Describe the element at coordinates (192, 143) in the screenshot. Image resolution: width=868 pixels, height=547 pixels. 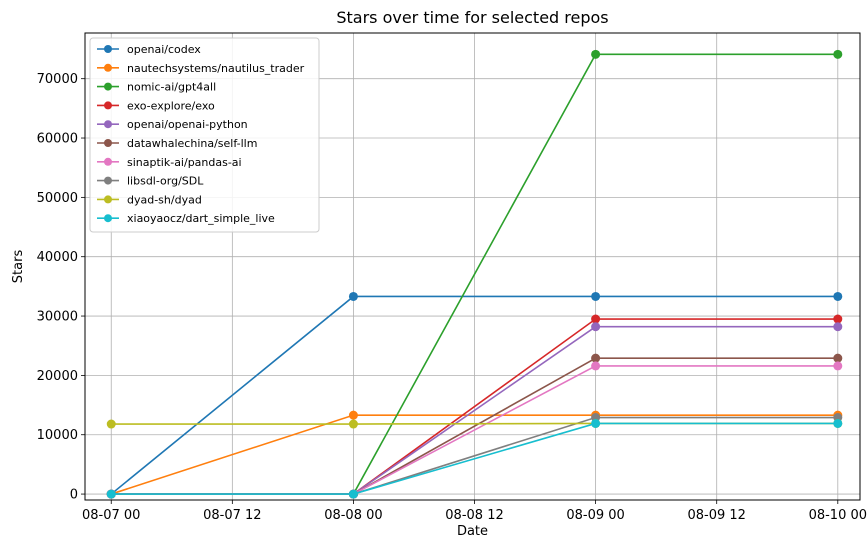
I see `legend-label: datawhalechina/self-llm` at that location.